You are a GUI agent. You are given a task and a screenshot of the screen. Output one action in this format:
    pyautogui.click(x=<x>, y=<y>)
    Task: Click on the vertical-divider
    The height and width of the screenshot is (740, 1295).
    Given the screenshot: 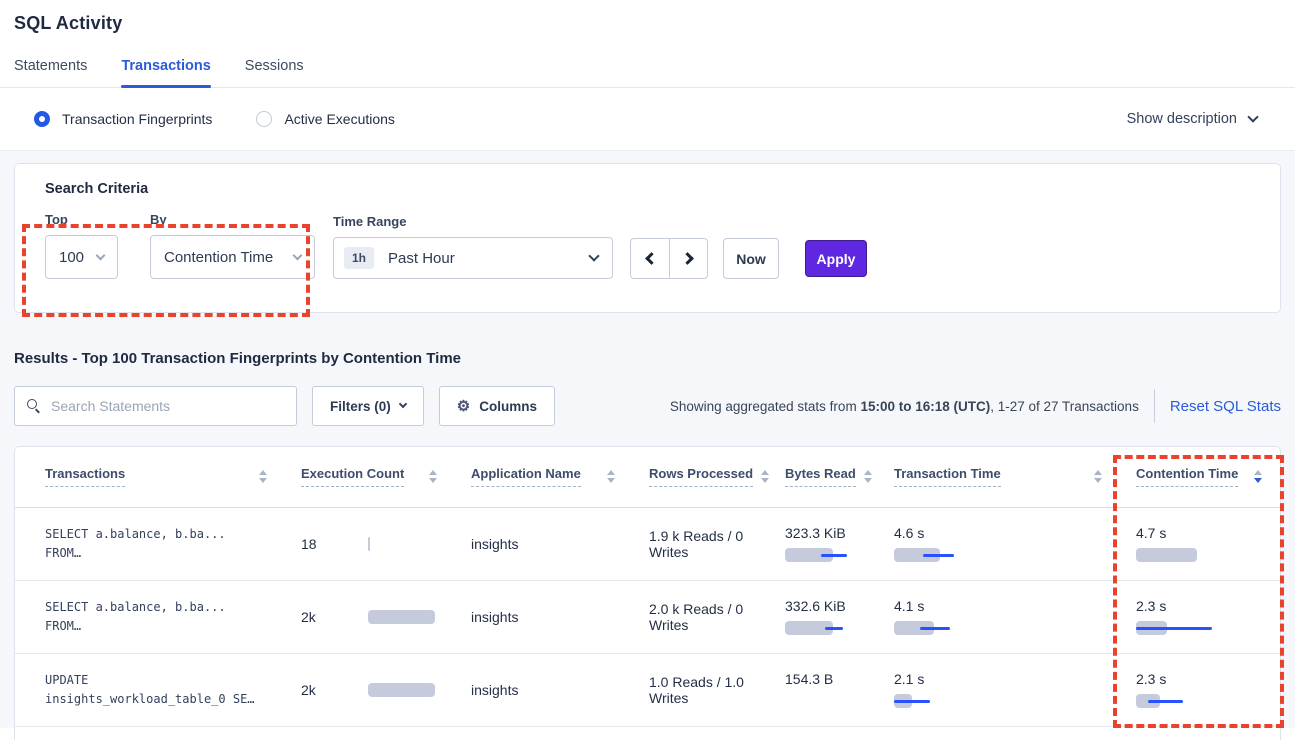 What is the action you would take?
    pyautogui.click(x=1154, y=406)
    